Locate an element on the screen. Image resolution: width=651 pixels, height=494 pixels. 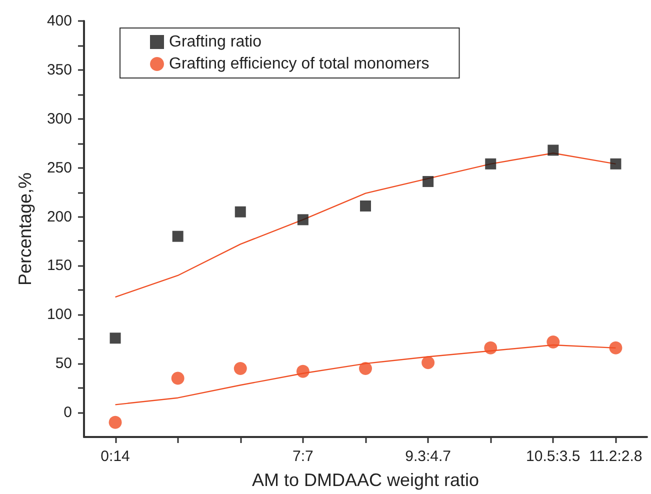
y-tick-label: 50 is located at coordinates (63, 363).